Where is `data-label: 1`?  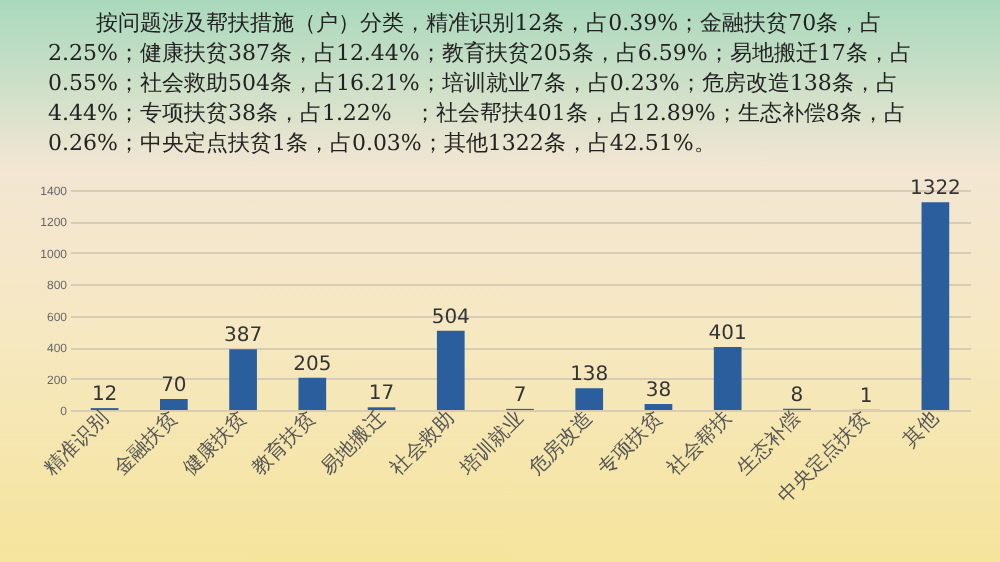
data-label: 1 is located at coordinates (866, 396).